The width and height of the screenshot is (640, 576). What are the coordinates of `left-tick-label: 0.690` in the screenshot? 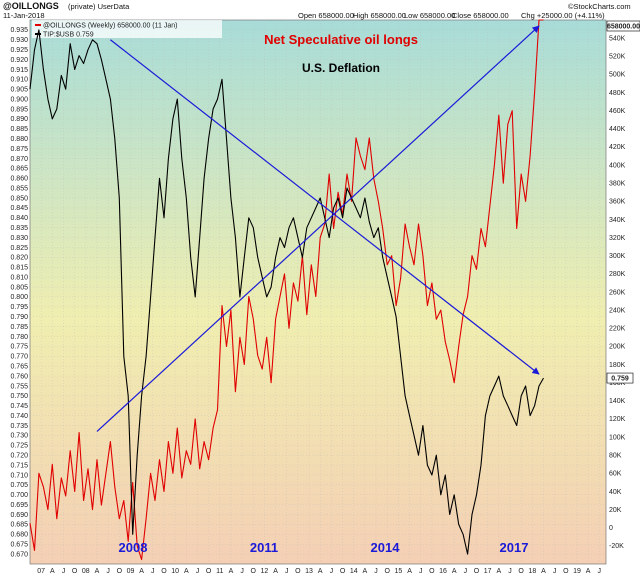 It's located at (19, 515).